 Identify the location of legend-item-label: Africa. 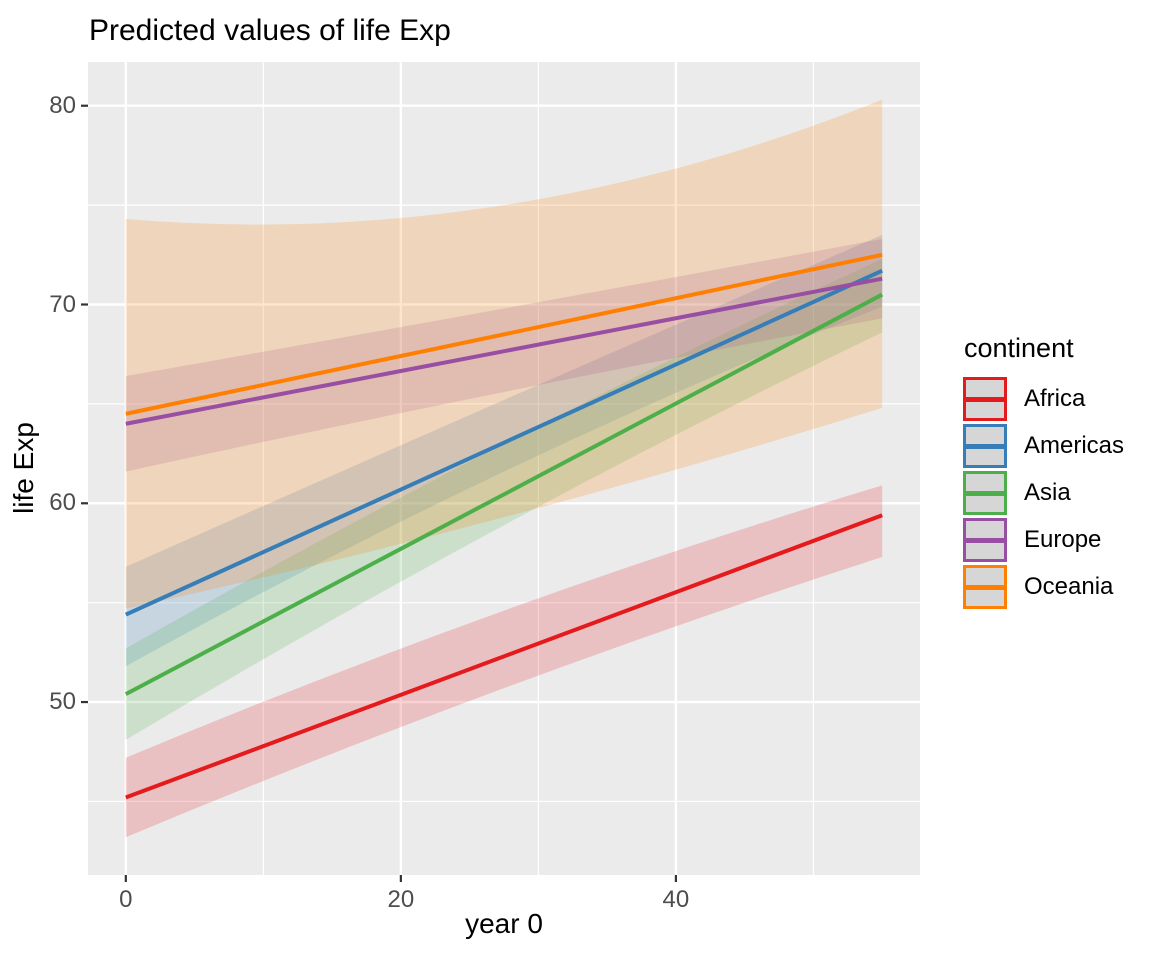
(1055, 398).